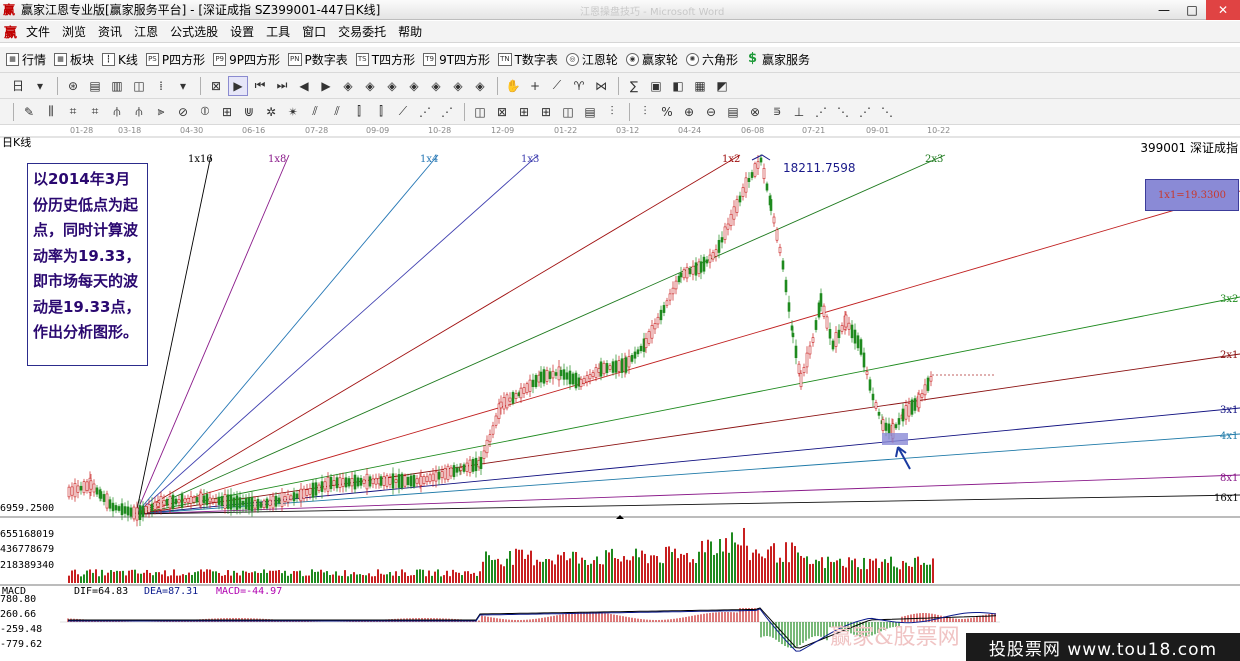 The width and height of the screenshot is (1240, 661). Describe the element at coordinates (117, 85) in the screenshot. I see `chart-tool-3-icon: ▥` at that location.